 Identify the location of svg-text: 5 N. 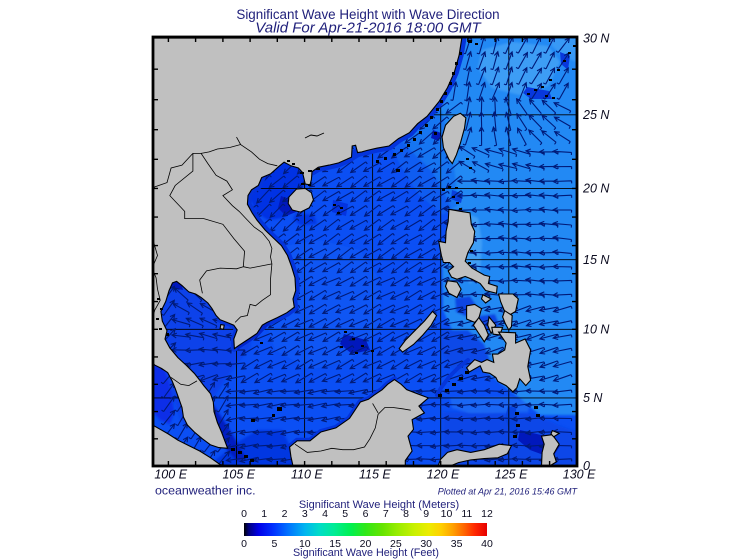
(593, 398).